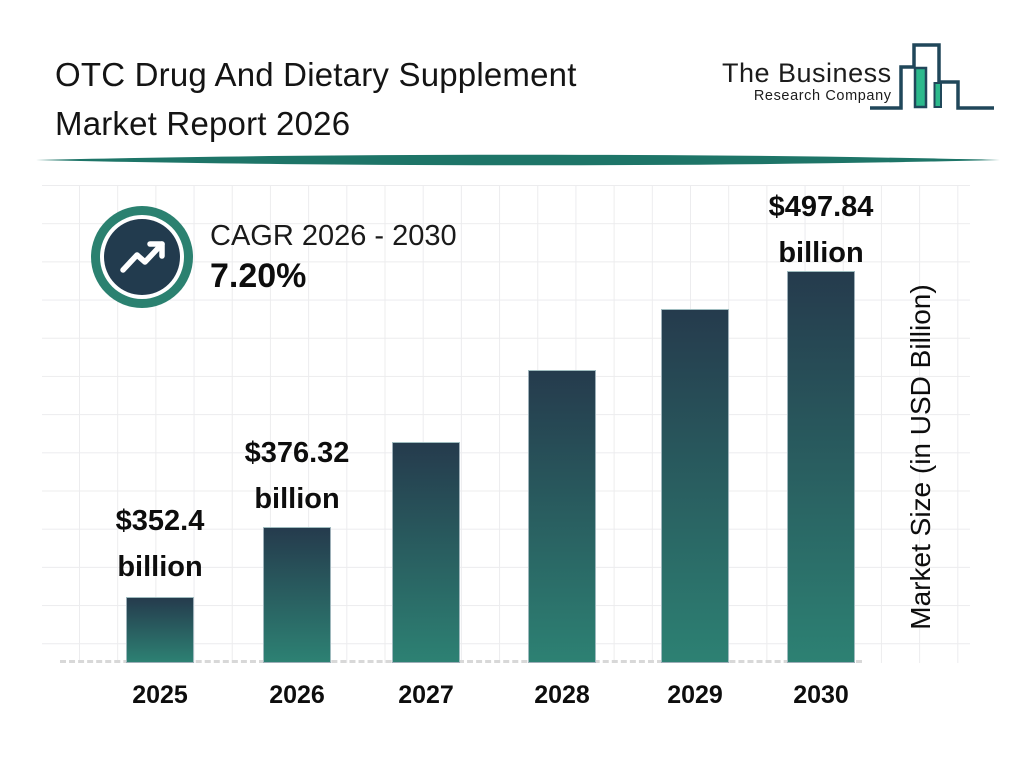  I want to click on trending-up-icon, so click(142, 257).